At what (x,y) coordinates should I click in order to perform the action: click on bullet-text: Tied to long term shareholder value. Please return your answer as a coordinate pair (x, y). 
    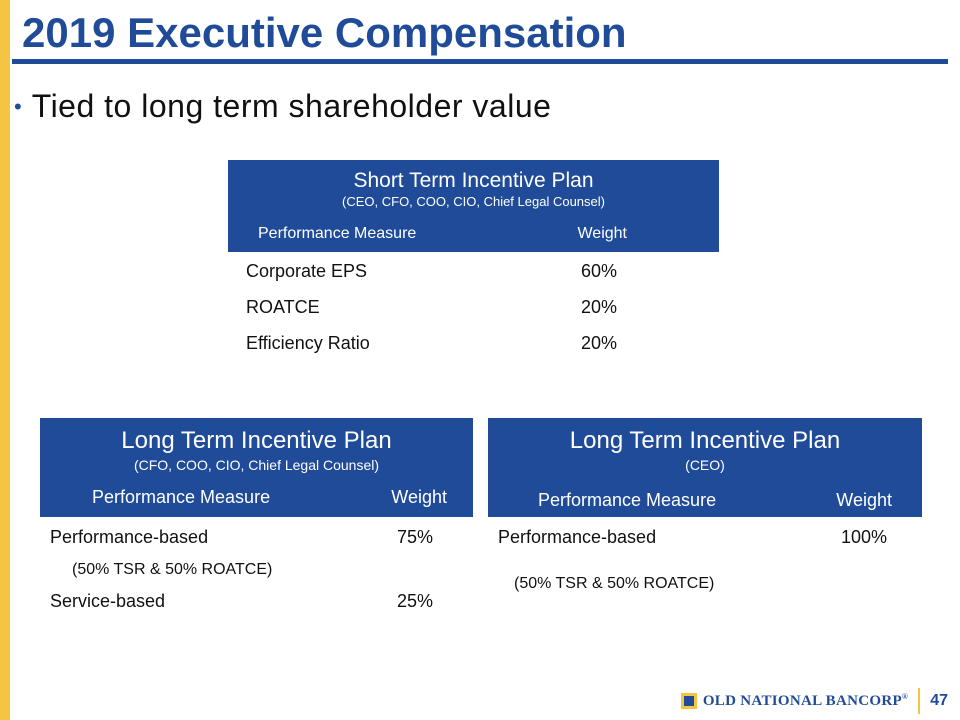
    Looking at the image, I should click on (291, 106).